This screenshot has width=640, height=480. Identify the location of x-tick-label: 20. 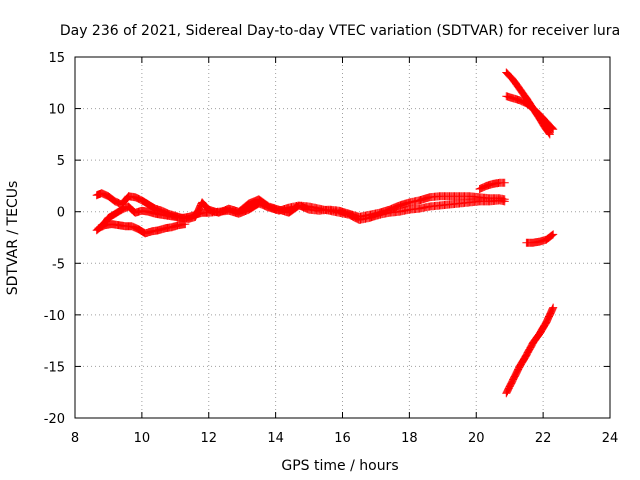
(476, 438).